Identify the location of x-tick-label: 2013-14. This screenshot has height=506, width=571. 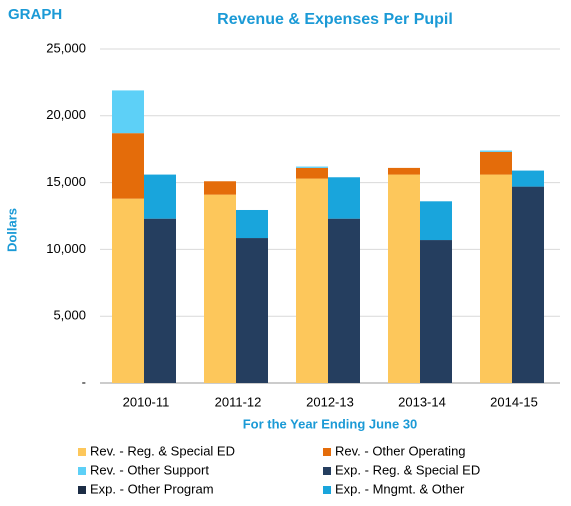
(422, 401).